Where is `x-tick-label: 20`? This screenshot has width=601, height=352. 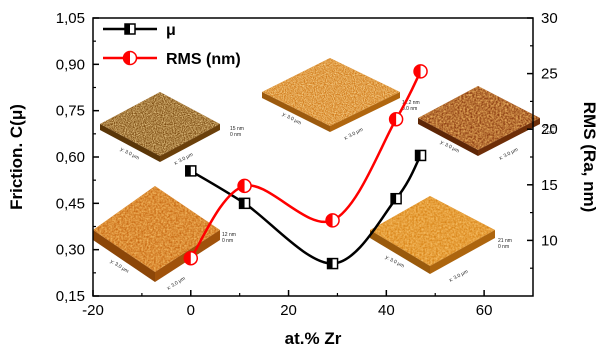
x-tick-label: 20 is located at coordinates (288, 310).